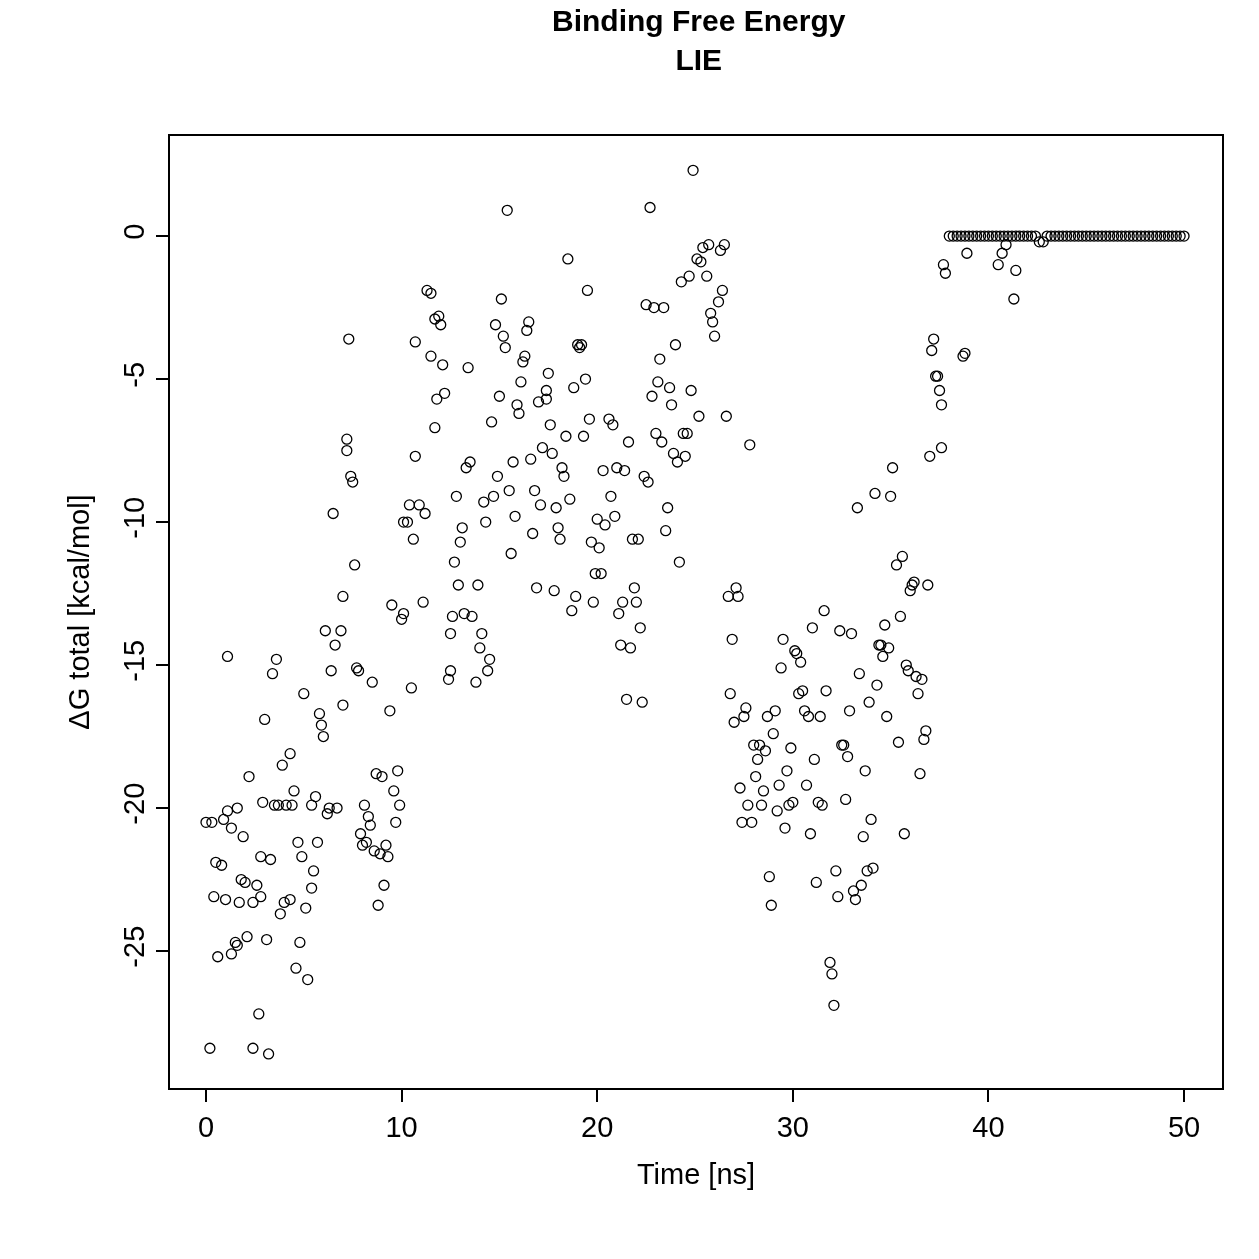  I want to click on chart-title: Binding Free Energy, so click(699, 21).